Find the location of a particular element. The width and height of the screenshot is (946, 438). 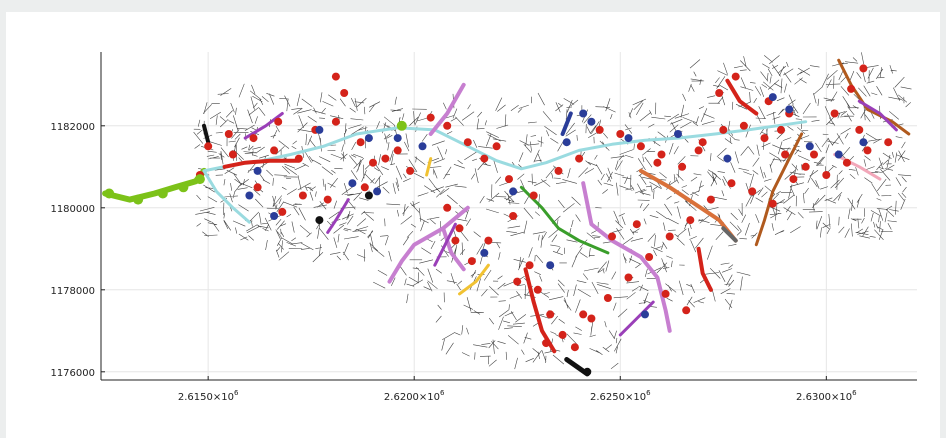

series-line-black is located at coordinates (206, 134).